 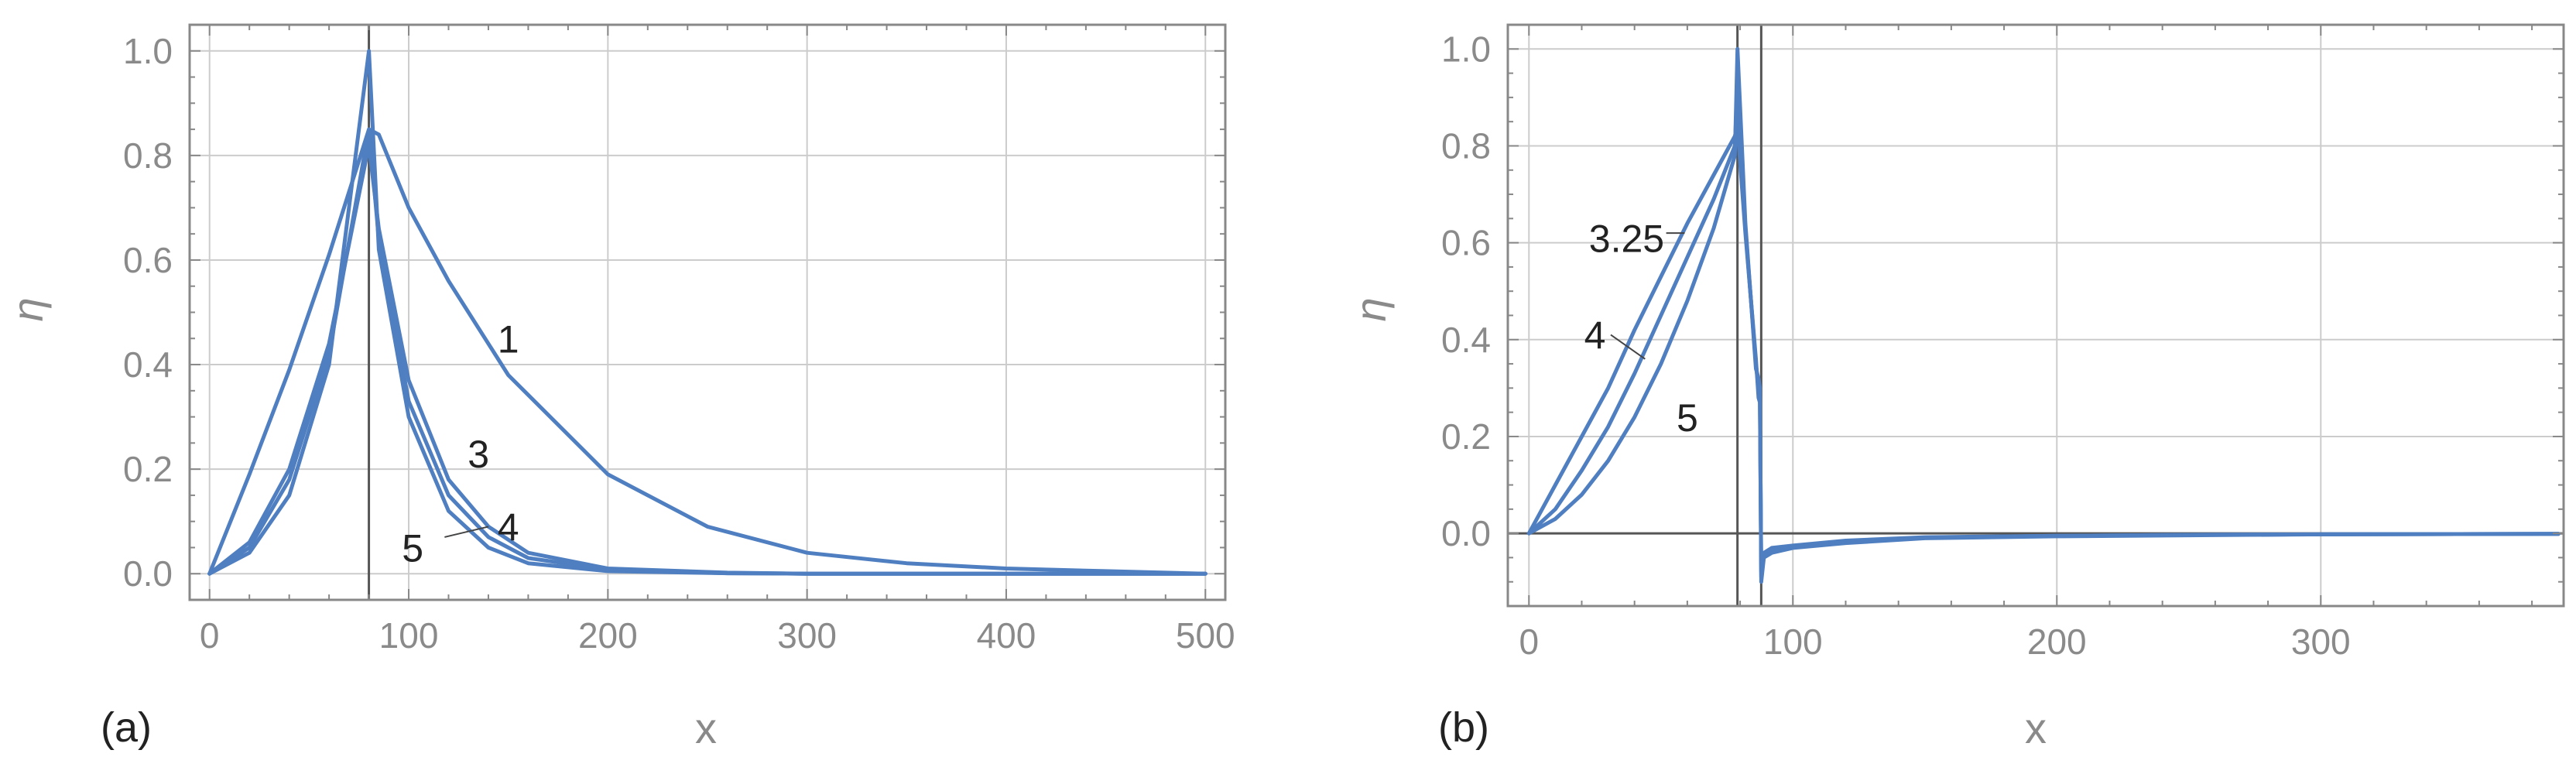 I want to click on x-tick-label: 500, so click(x=1205, y=635).